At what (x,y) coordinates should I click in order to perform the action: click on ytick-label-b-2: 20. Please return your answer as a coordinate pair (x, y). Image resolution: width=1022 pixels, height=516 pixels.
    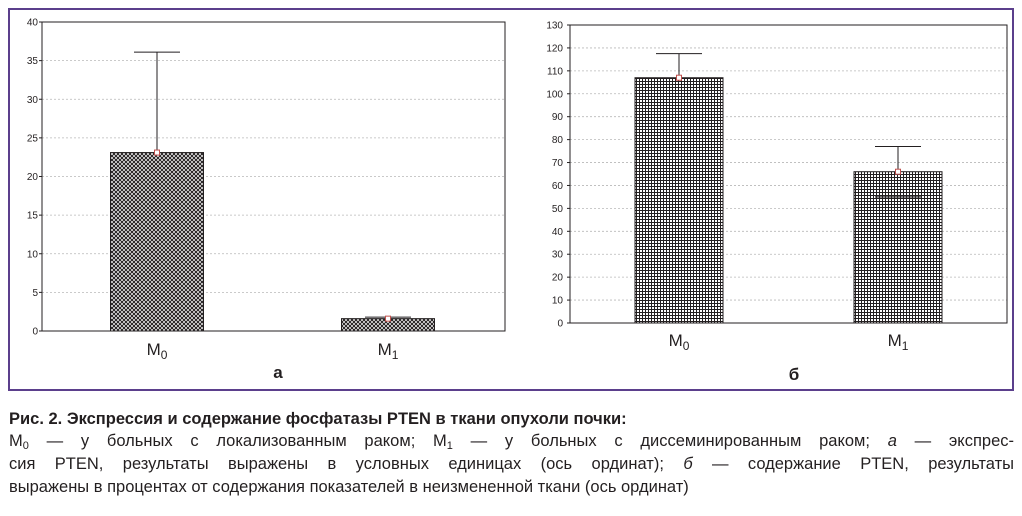
    Looking at the image, I should click on (558, 278).